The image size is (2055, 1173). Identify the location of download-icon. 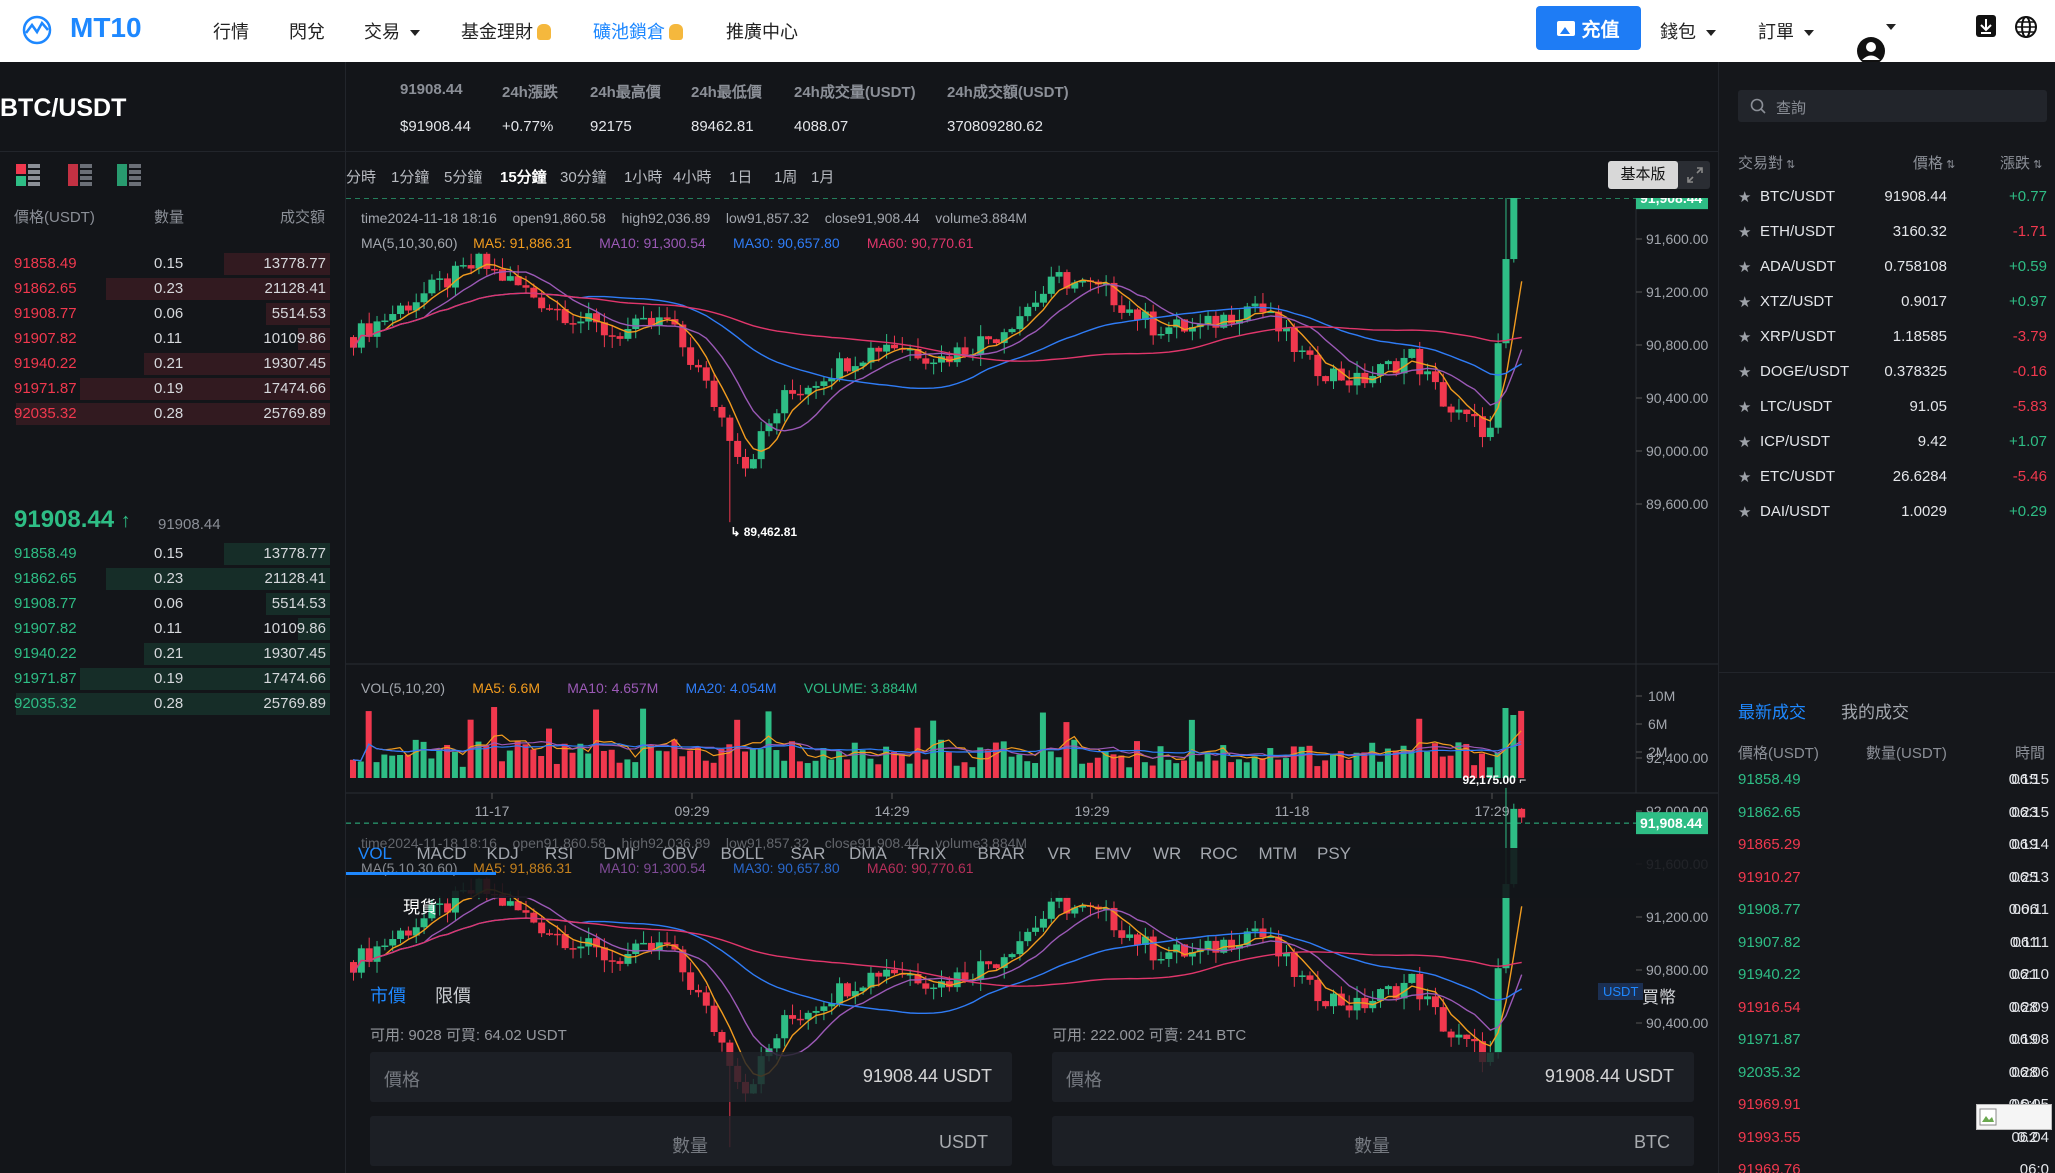
(1986, 26).